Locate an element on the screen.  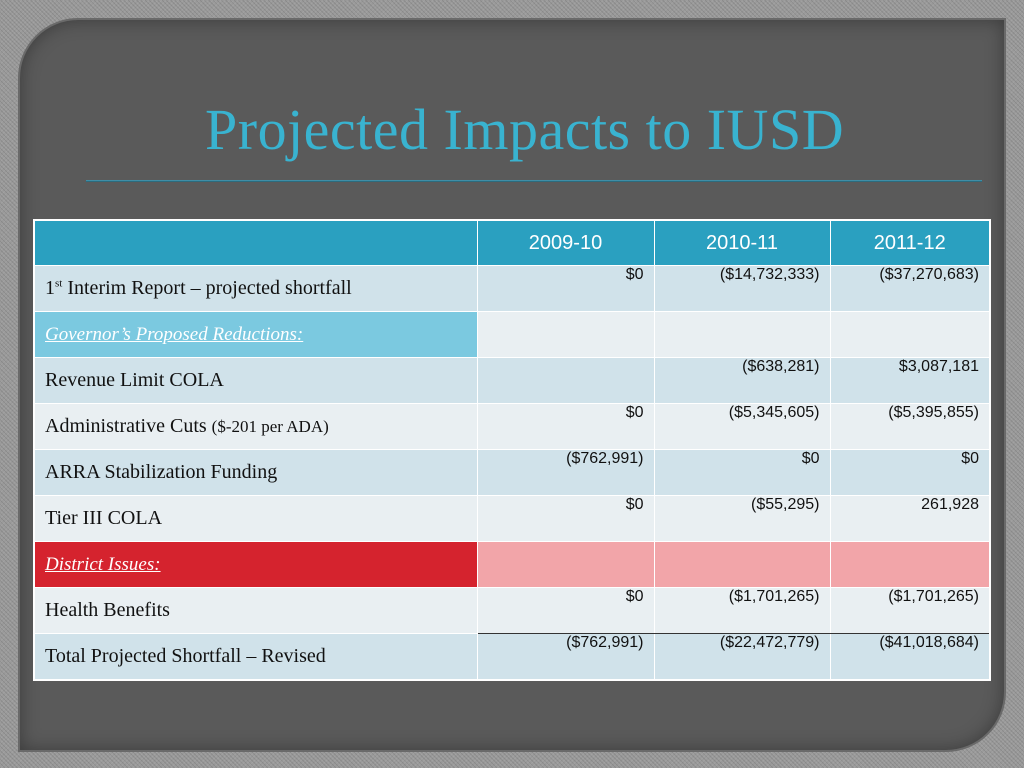
column-header: 2010-11 is located at coordinates (742, 242).